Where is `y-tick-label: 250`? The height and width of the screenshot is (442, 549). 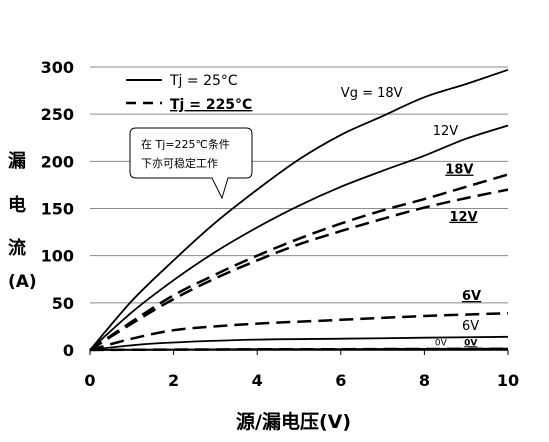
y-tick-label: 250 is located at coordinates (57, 114).